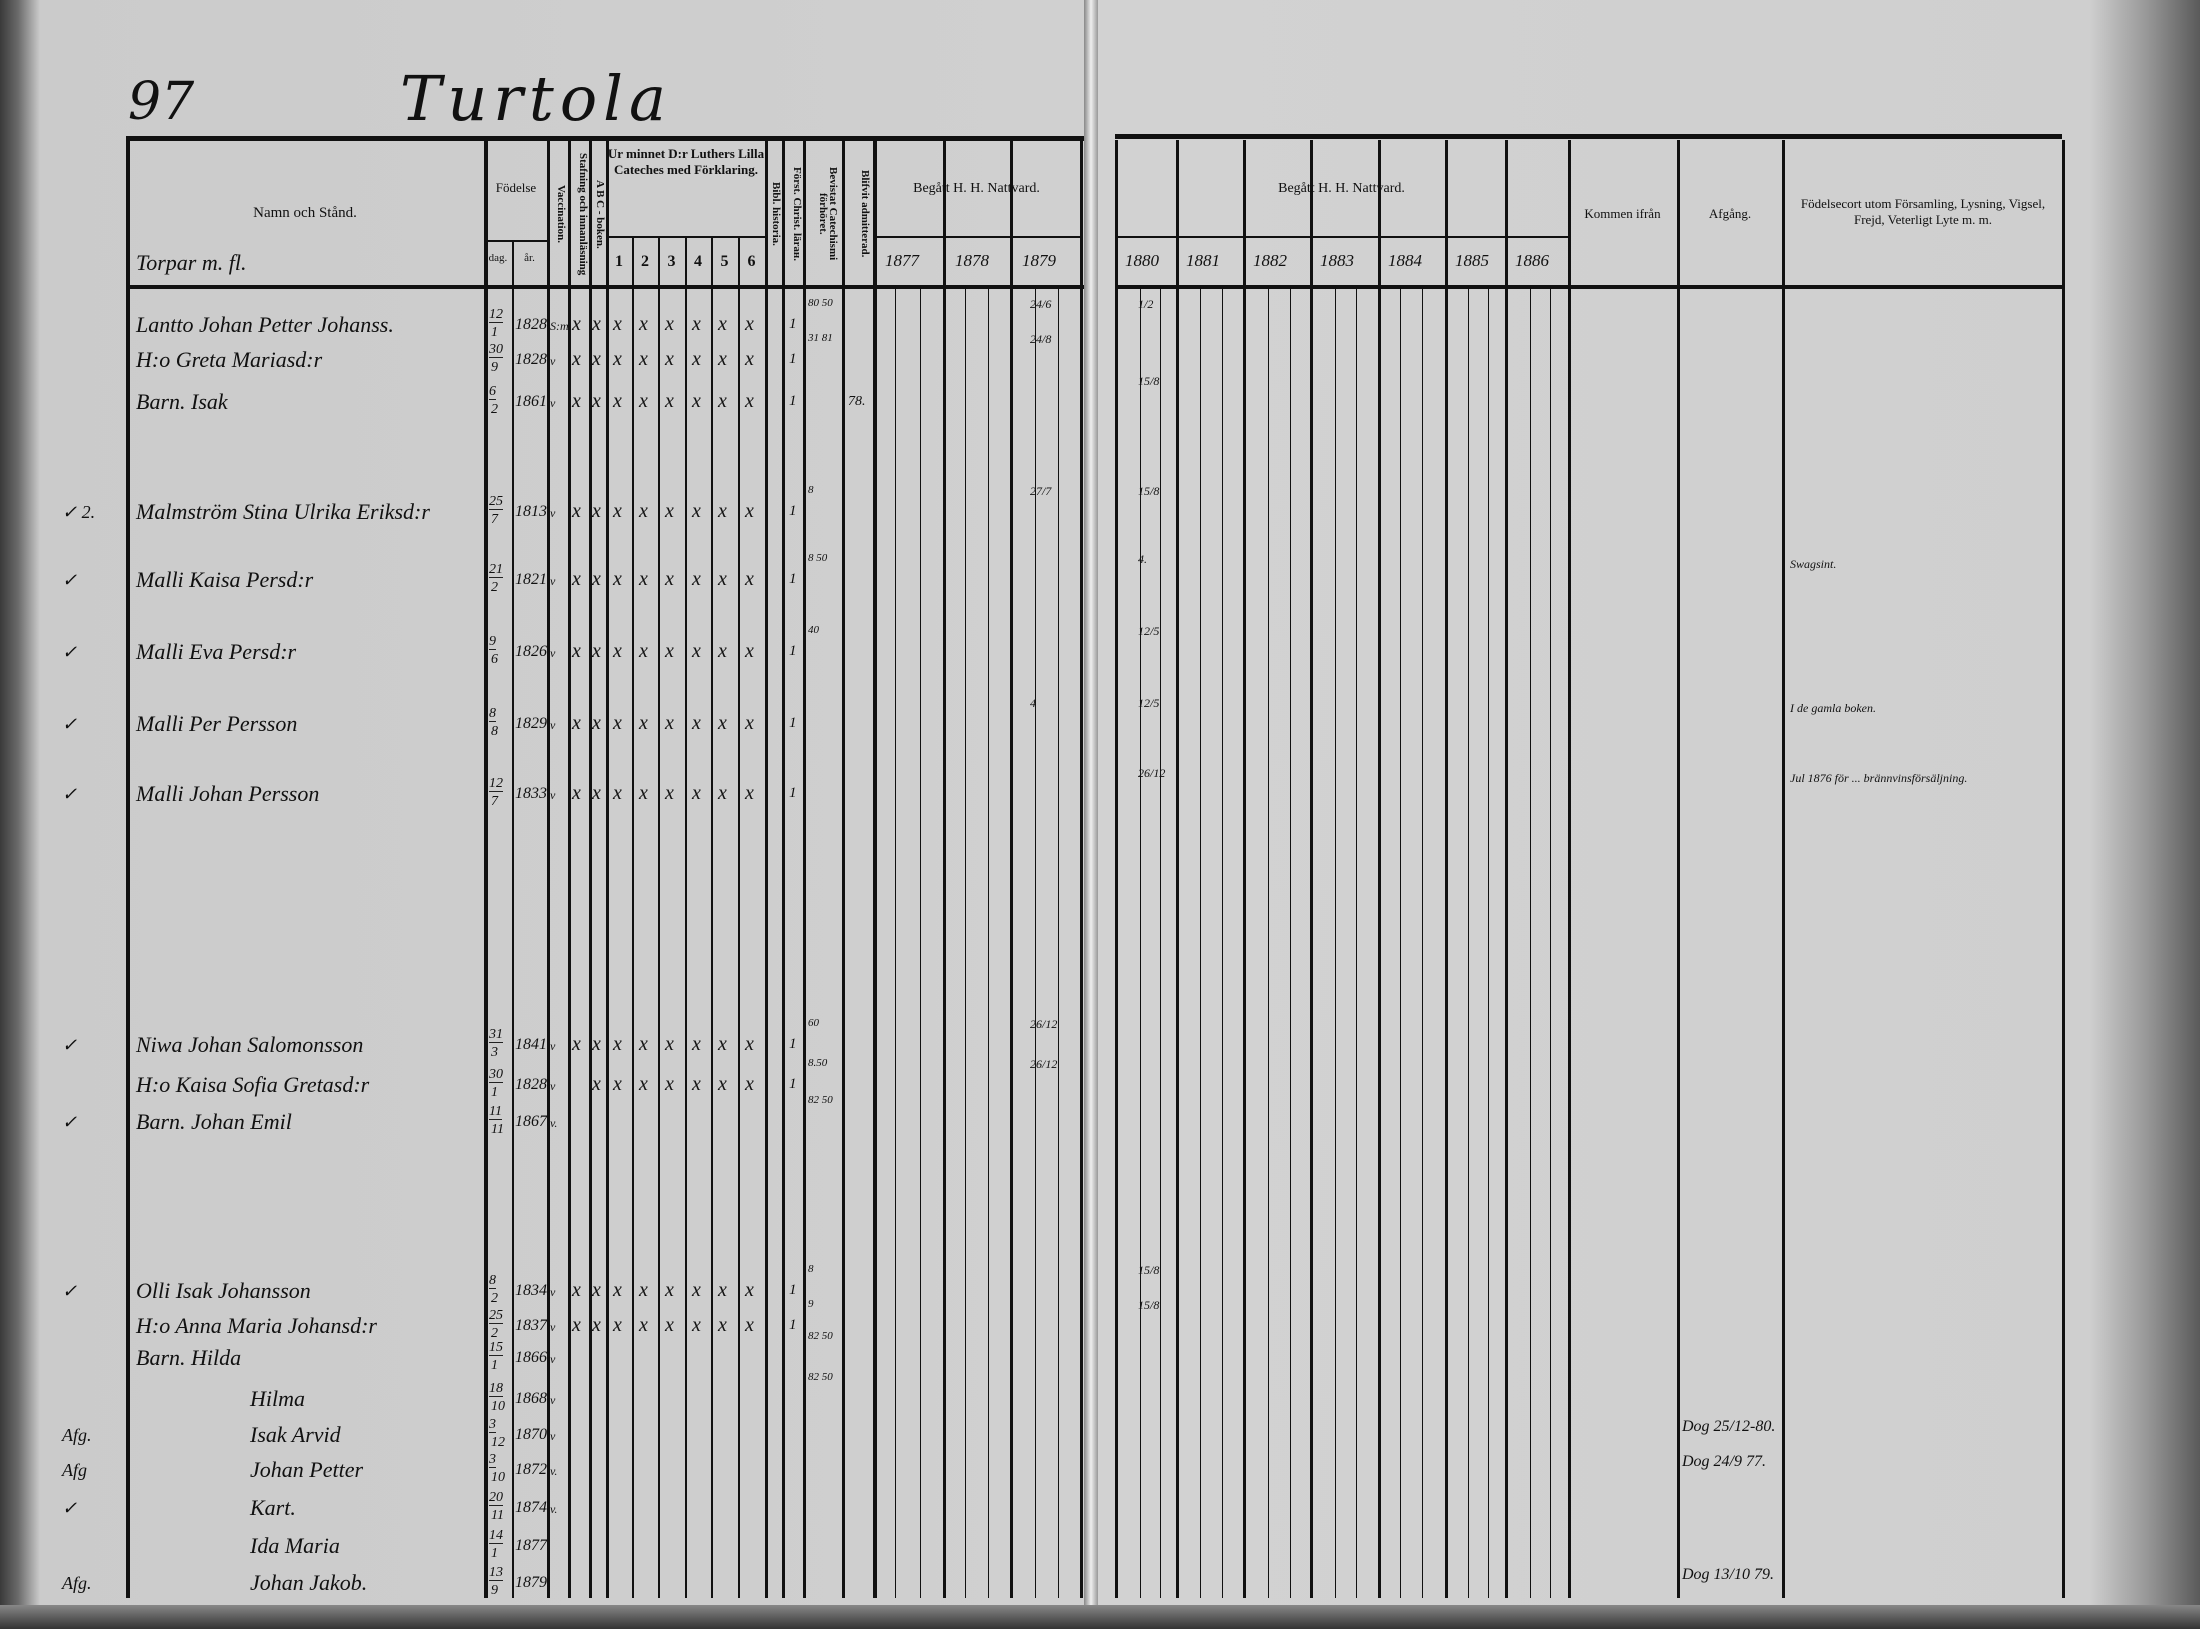 Image resolution: width=2200 pixels, height=1629 pixels. Describe the element at coordinates (820, 303) in the screenshot. I see `exam-note: 80 50` at that location.